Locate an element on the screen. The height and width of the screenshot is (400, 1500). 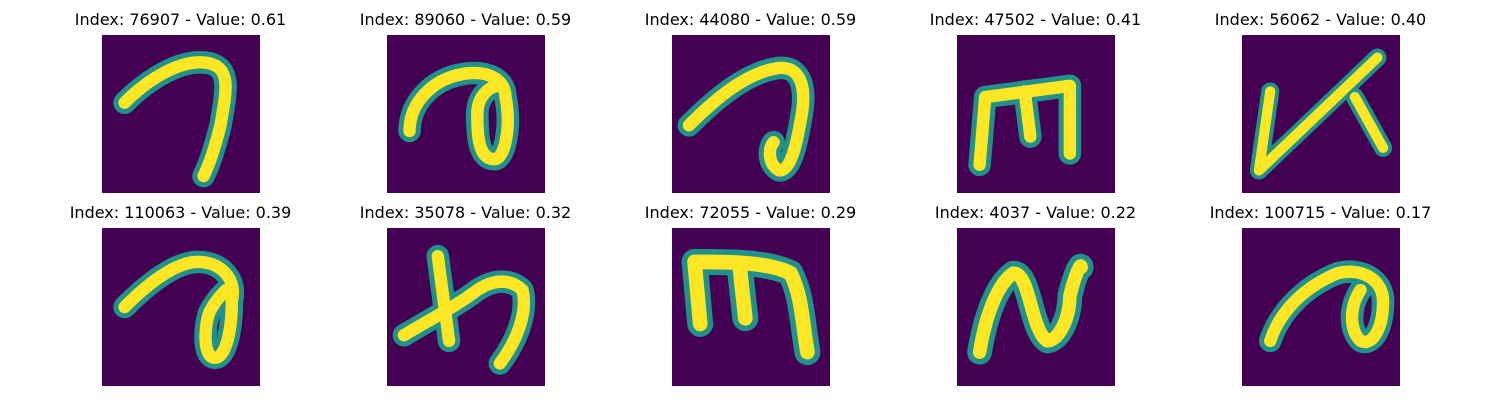
panel-1: Index: 76907 - Value: 0.61 is located at coordinates (180, 105).